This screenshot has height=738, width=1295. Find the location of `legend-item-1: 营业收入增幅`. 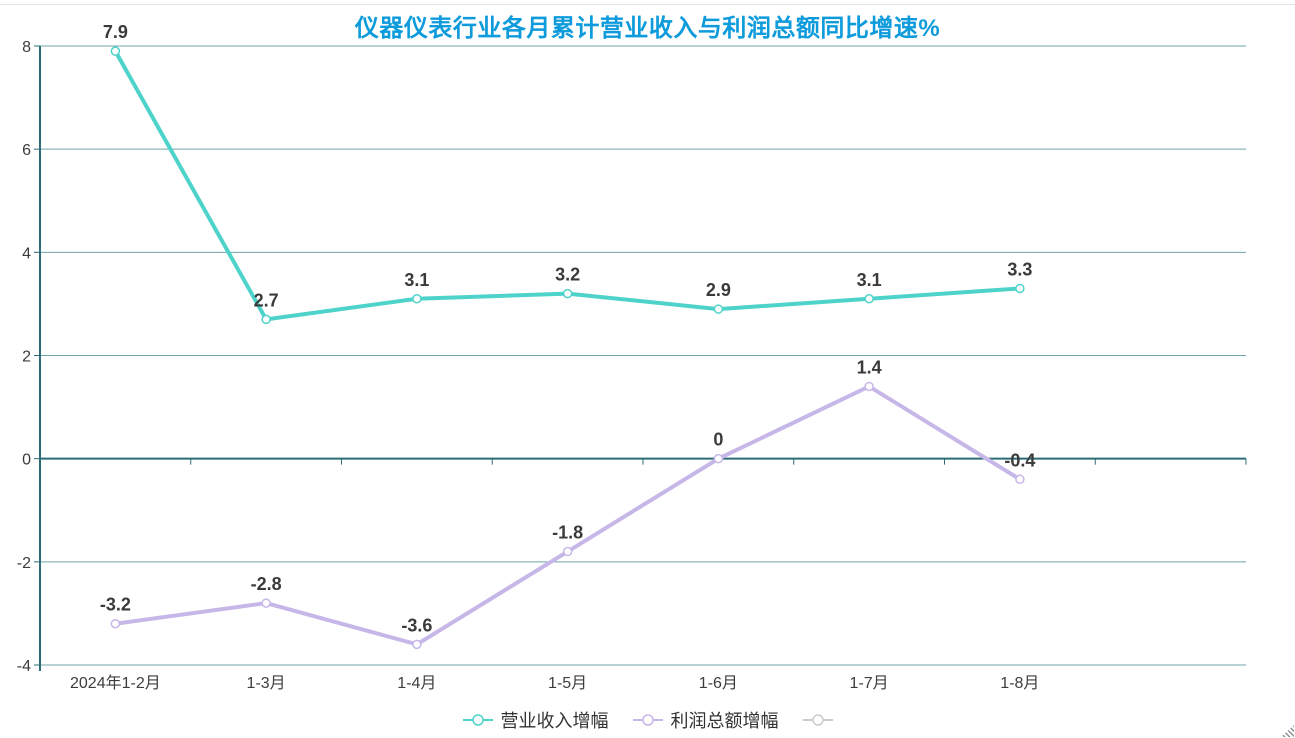

legend-item-1: 营业收入增幅 is located at coordinates (535, 720).